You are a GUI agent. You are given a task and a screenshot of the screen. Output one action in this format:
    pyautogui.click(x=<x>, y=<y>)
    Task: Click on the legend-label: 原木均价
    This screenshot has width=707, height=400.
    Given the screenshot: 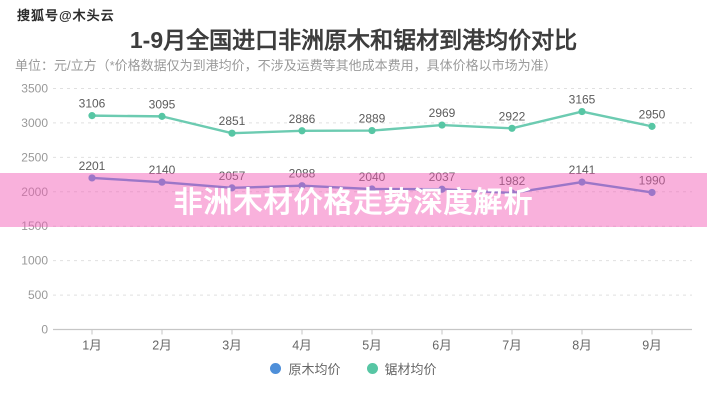 What is the action you would take?
    pyautogui.click(x=314, y=369)
    